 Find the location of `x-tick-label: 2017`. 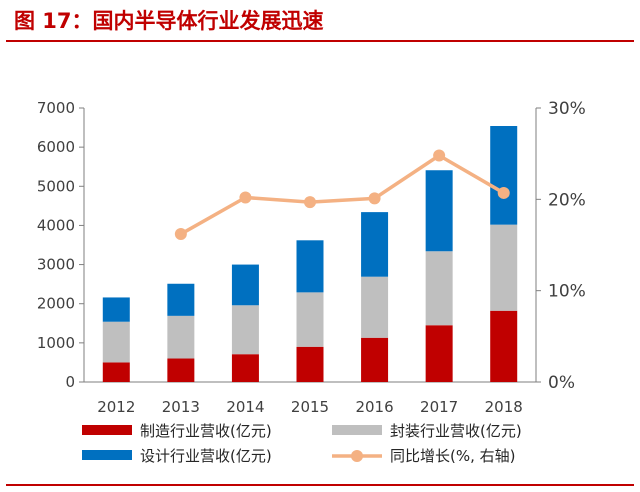

x-tick-label: 2017 is located at coordinates (439, 407).